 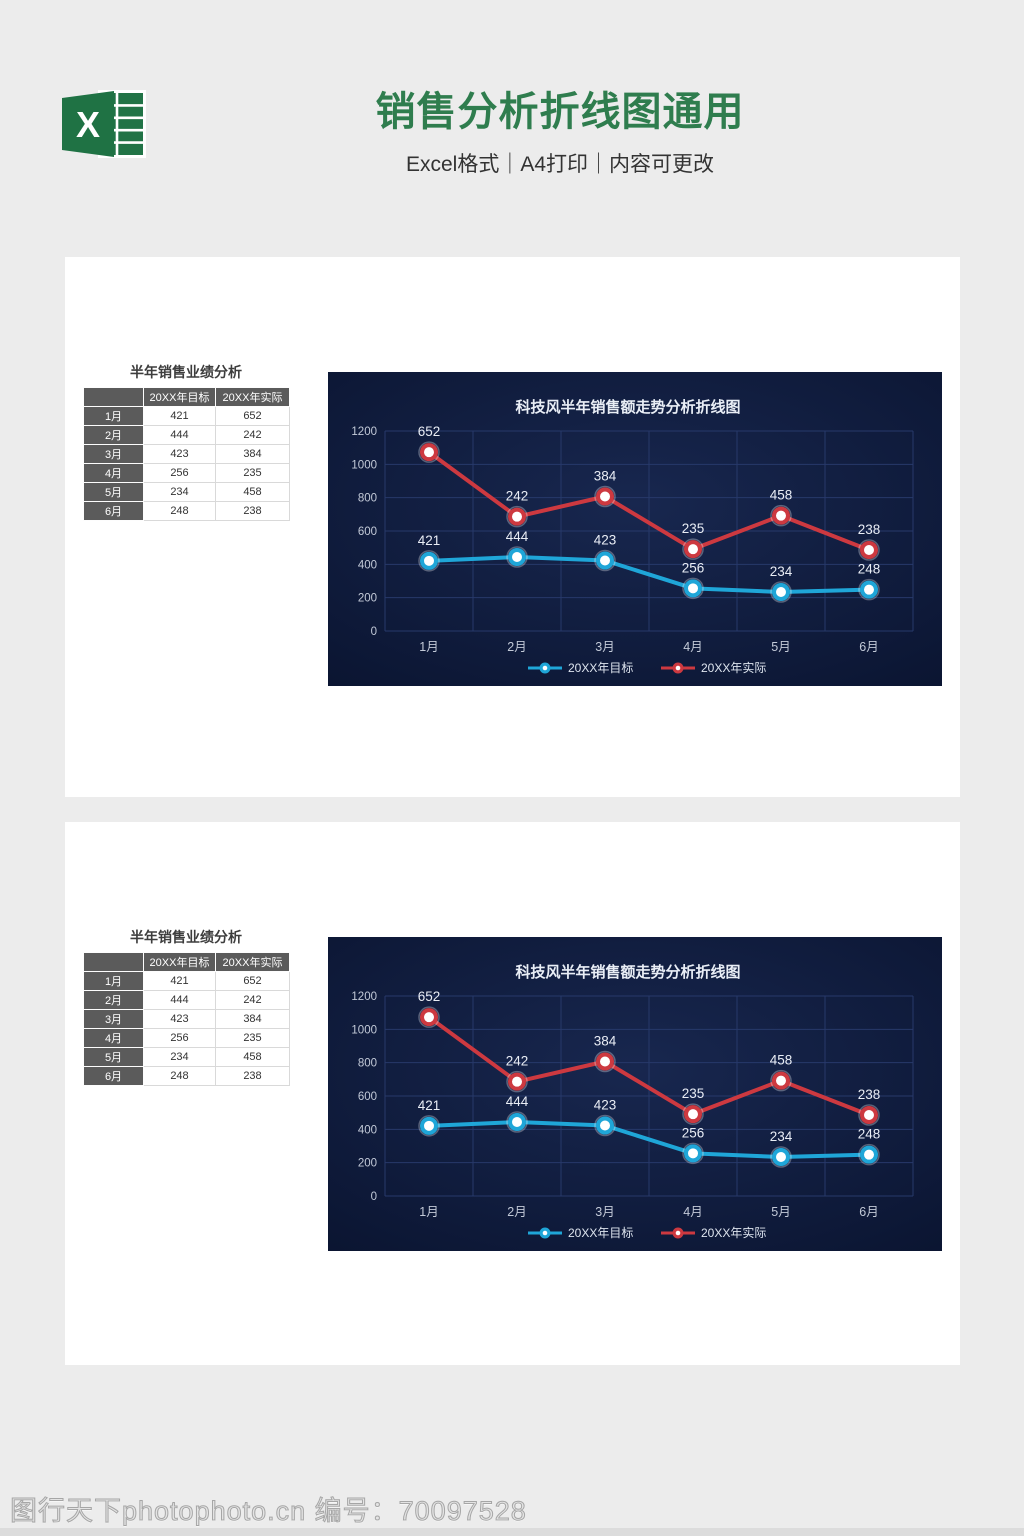 I want to click on table-row: 4月 256 235, so click(x=186, y=473).